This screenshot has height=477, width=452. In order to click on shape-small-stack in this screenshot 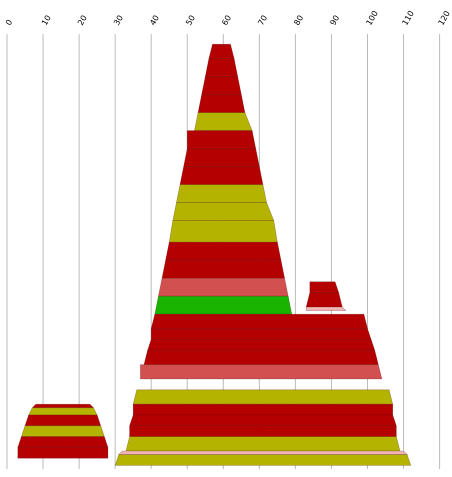, I will do `click(63, 431)`.